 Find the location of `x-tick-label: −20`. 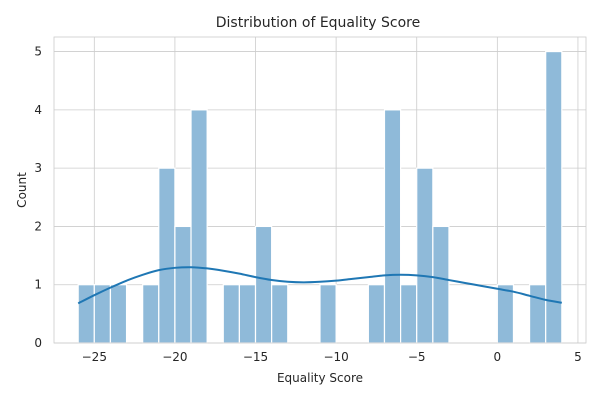

x-tick-label: −20 is located at coordinates (174, 357).